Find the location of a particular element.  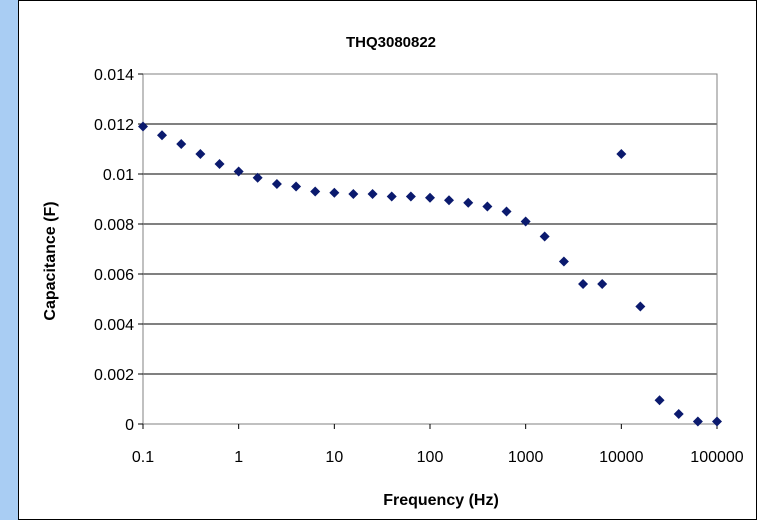

y-tick-label: 0.01 is located at coordinates (118, 175).